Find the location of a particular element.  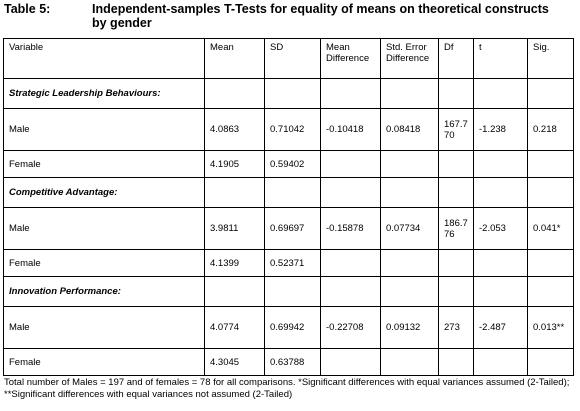

data-cell: -2.487 is located at coordinates (500, 327).